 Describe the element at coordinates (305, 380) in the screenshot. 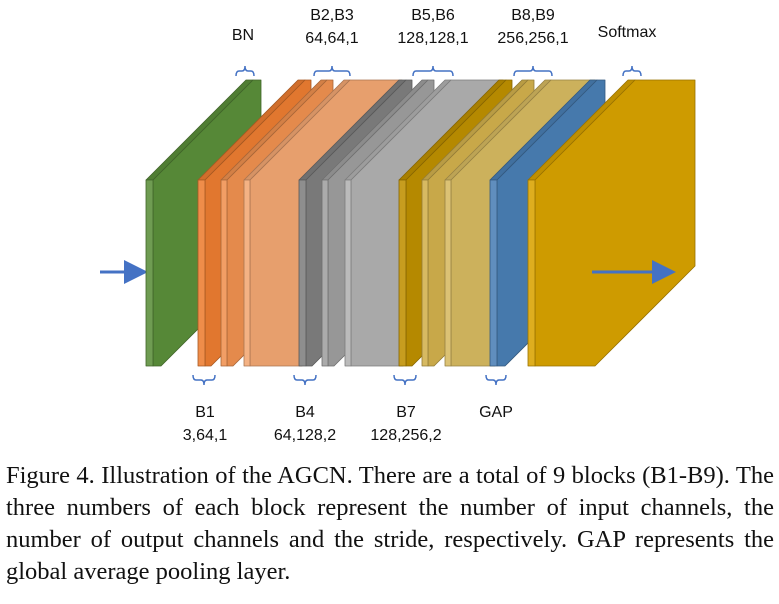

I see `brace-b4` at that location.